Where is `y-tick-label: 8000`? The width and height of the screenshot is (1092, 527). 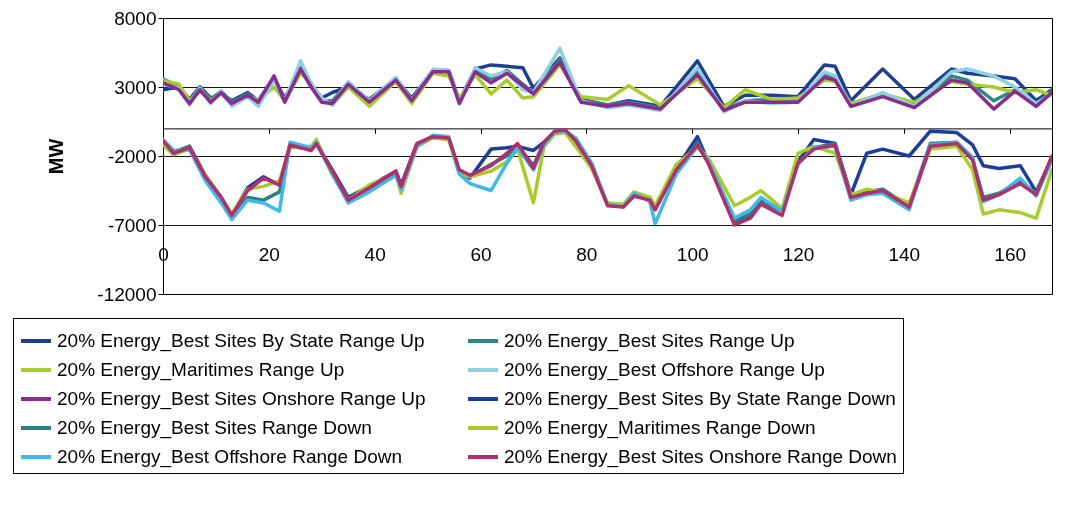
y-tick-label: 8000 is located at coordinates (135, 18).